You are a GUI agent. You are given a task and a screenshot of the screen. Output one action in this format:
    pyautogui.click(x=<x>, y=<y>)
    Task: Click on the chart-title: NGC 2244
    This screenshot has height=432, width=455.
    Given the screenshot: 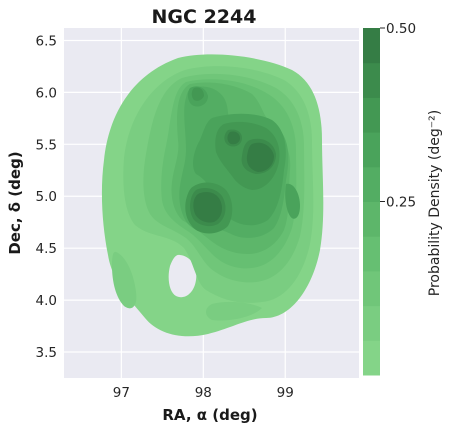 What is the action you would take?
    pyautogui.click(x=204, y=17)
    